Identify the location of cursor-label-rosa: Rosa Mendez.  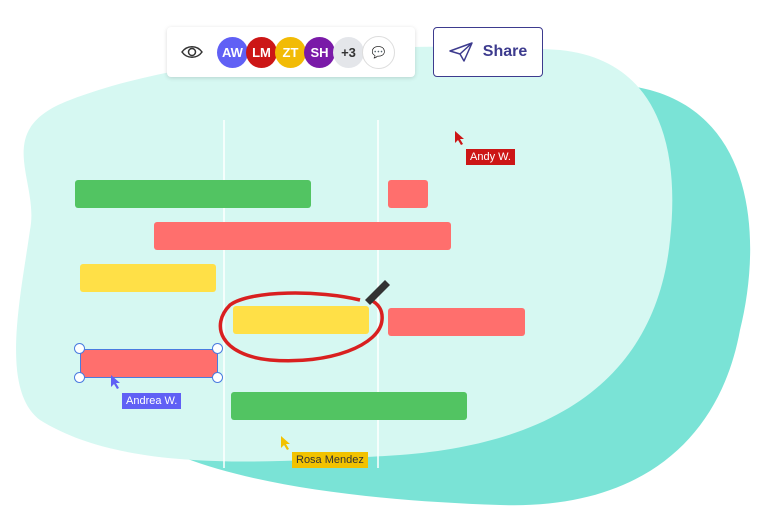
(330, 460).